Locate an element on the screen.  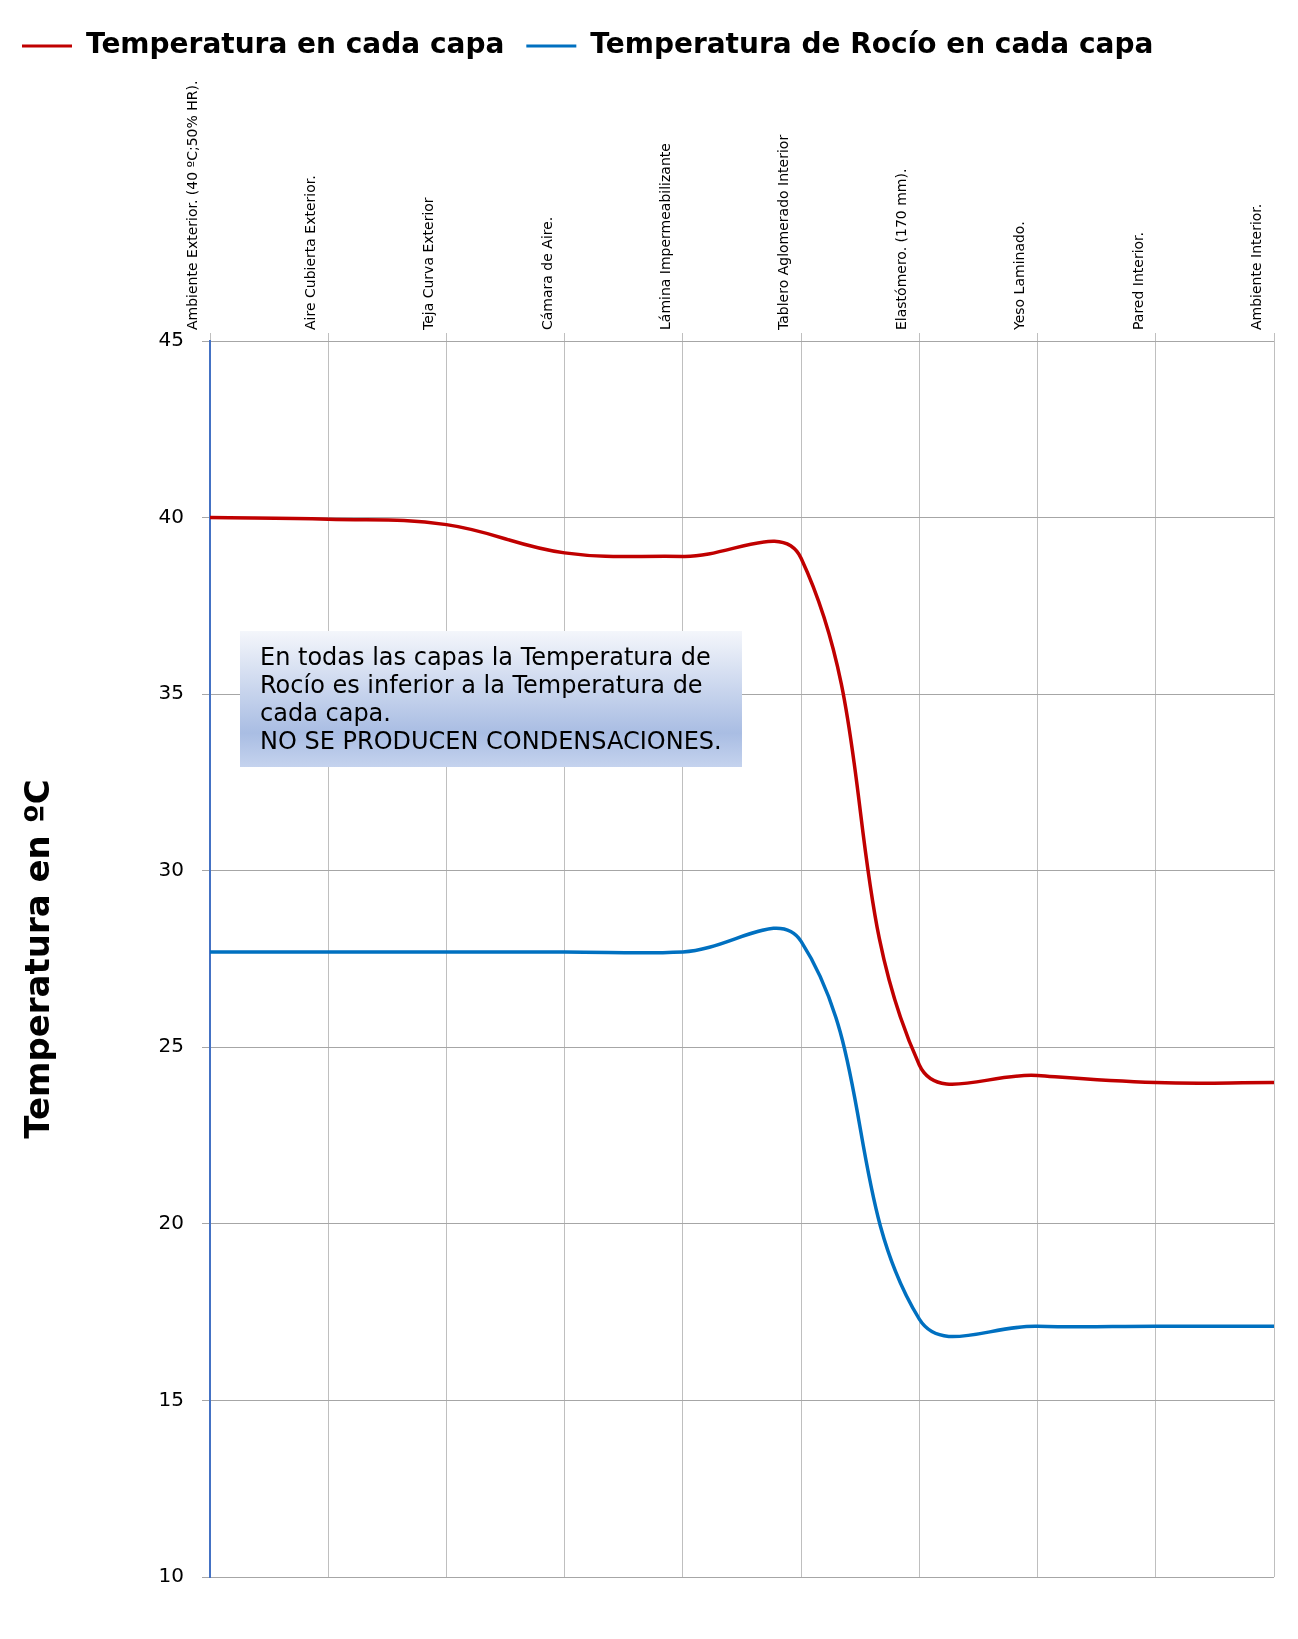
x-tick-label: Ambiente Interior. is located at coordinates (1255, 266).